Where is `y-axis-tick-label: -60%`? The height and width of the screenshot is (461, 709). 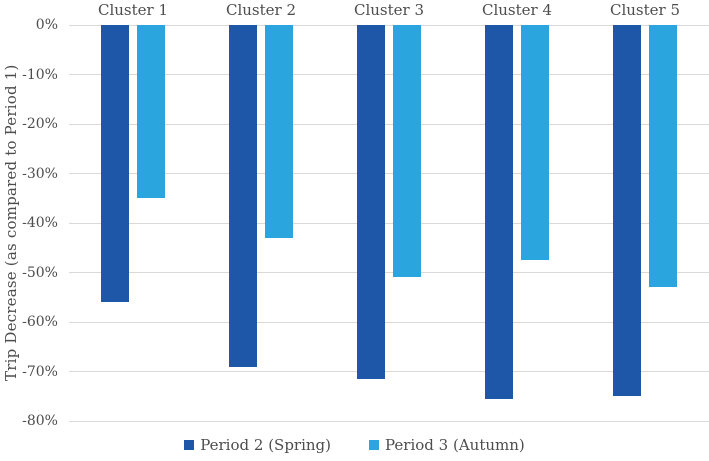
y-axis-tick-label: -60% is located at coordinates (40, 322).